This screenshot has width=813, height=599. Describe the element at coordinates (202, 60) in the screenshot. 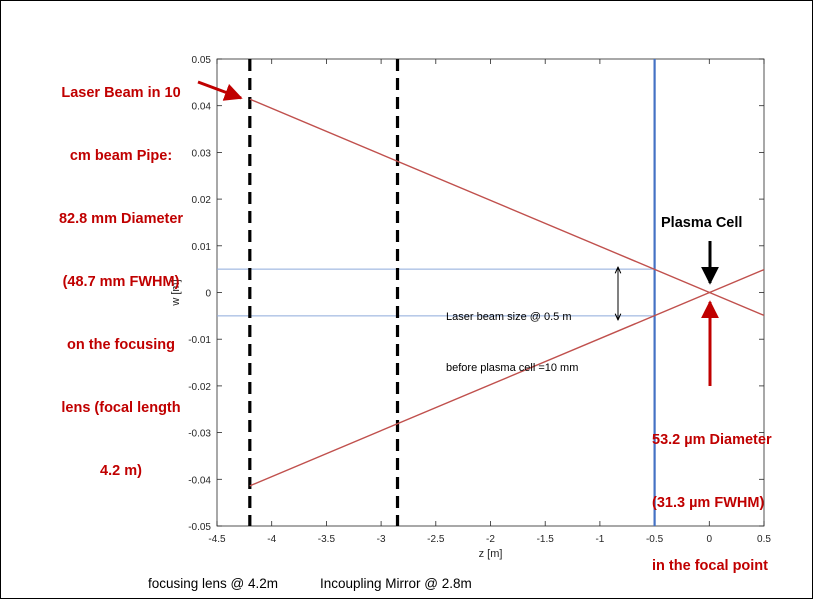

I see `y-tick-label: 0.05` at that location.